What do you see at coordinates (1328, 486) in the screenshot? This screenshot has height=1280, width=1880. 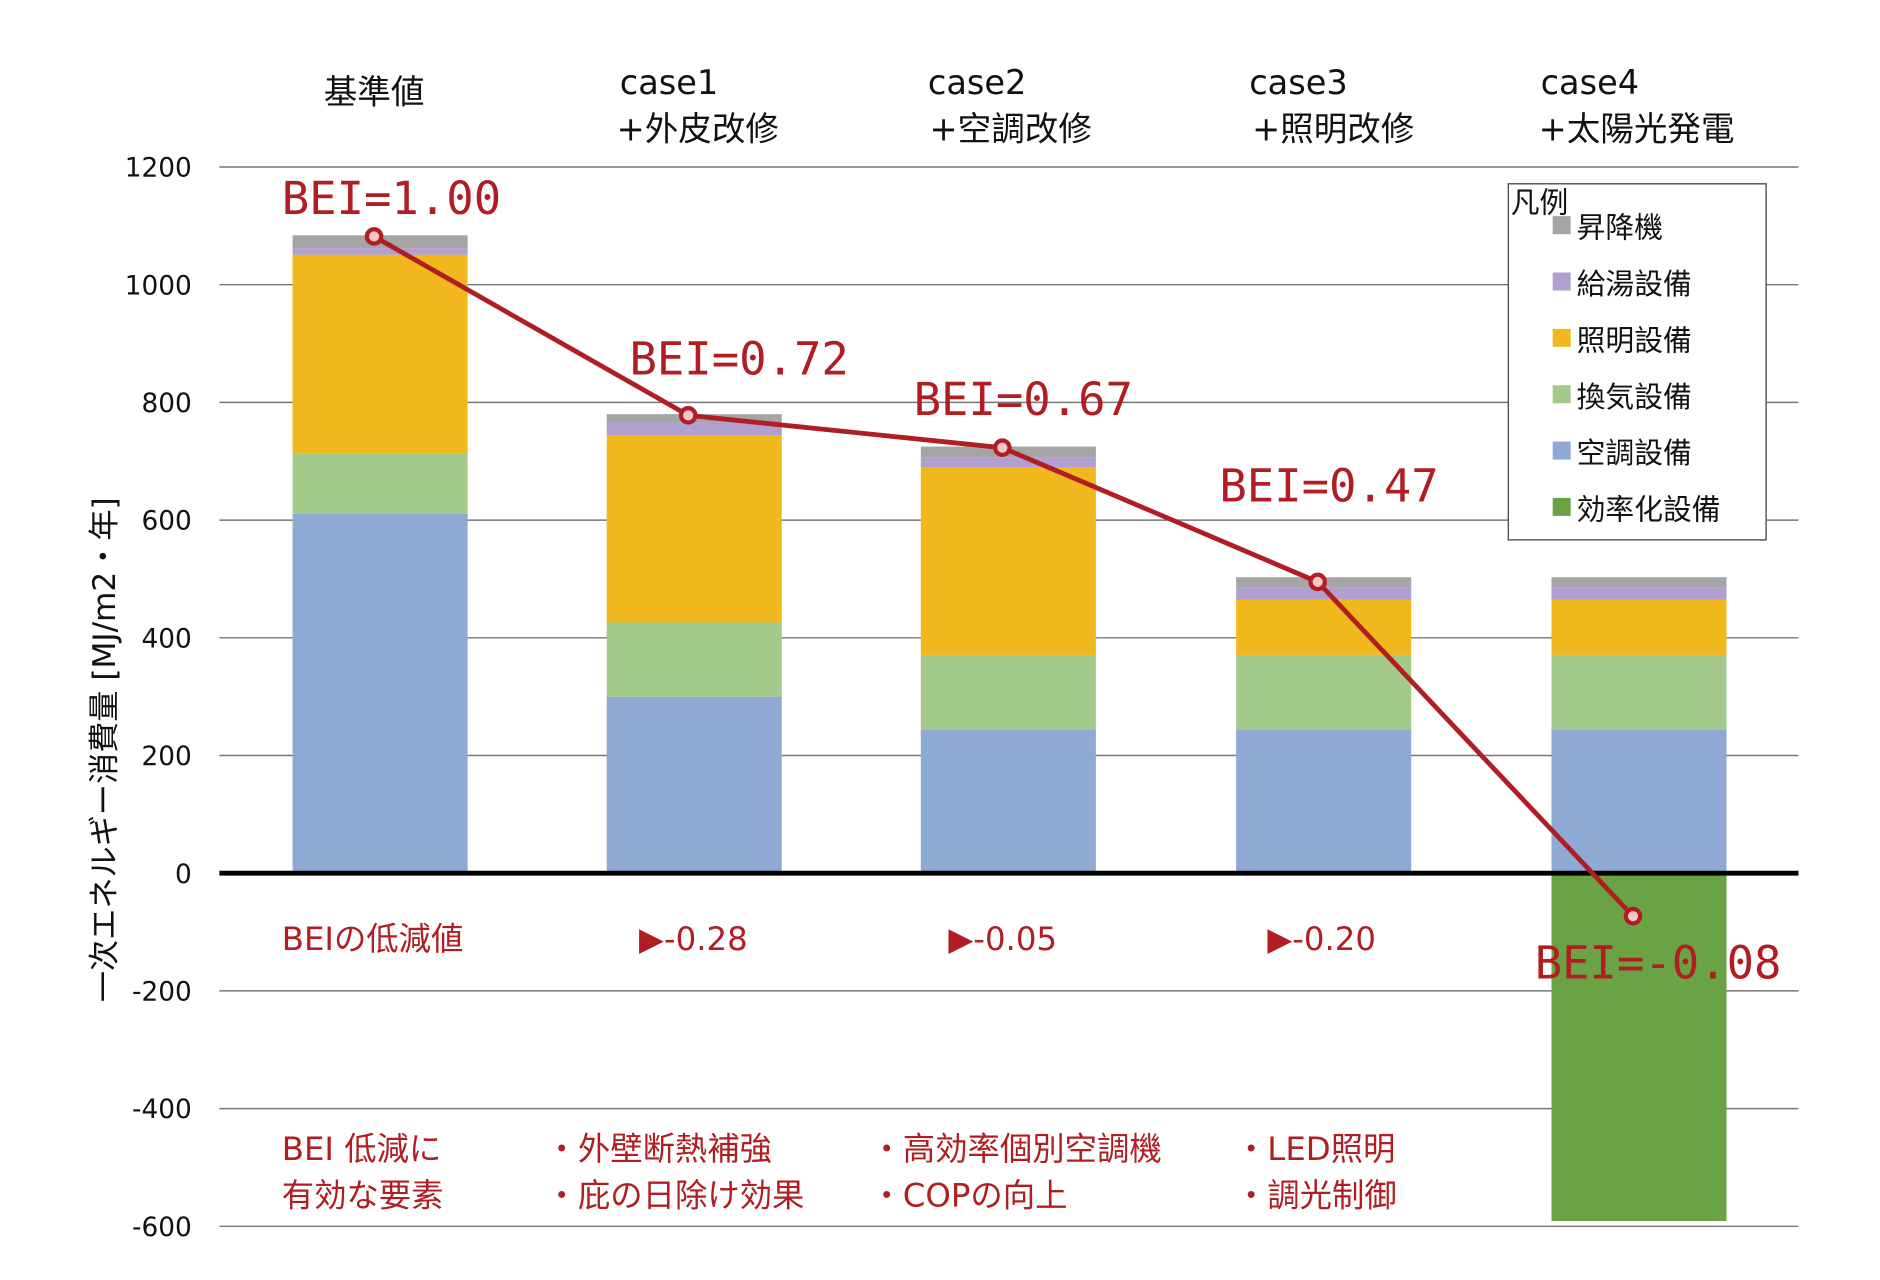 I see `bei-label: BEI=0.47` at bounding box center [1328, 486].